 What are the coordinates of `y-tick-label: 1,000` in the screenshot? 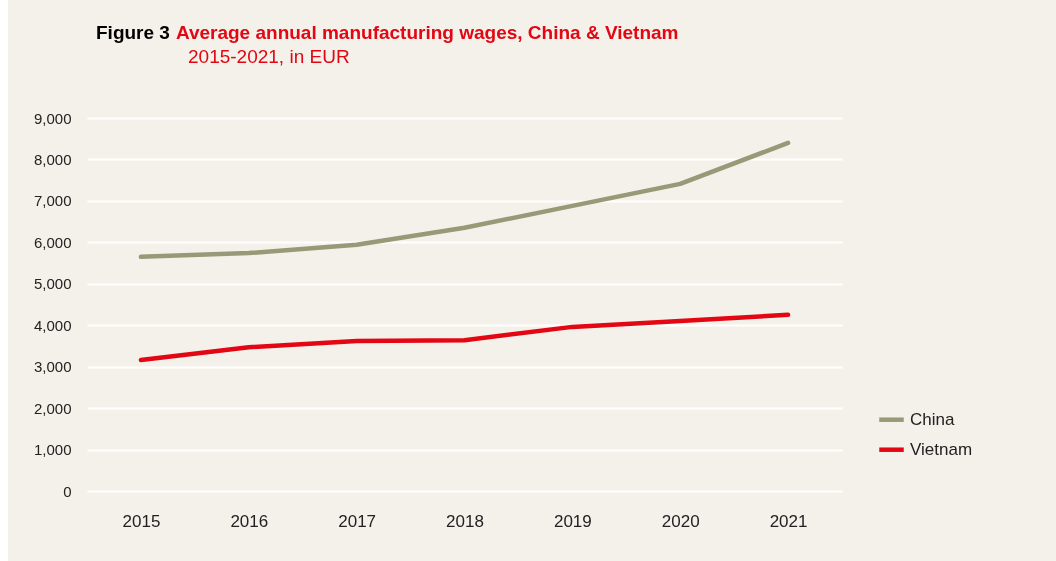 It's located at (52, 450).